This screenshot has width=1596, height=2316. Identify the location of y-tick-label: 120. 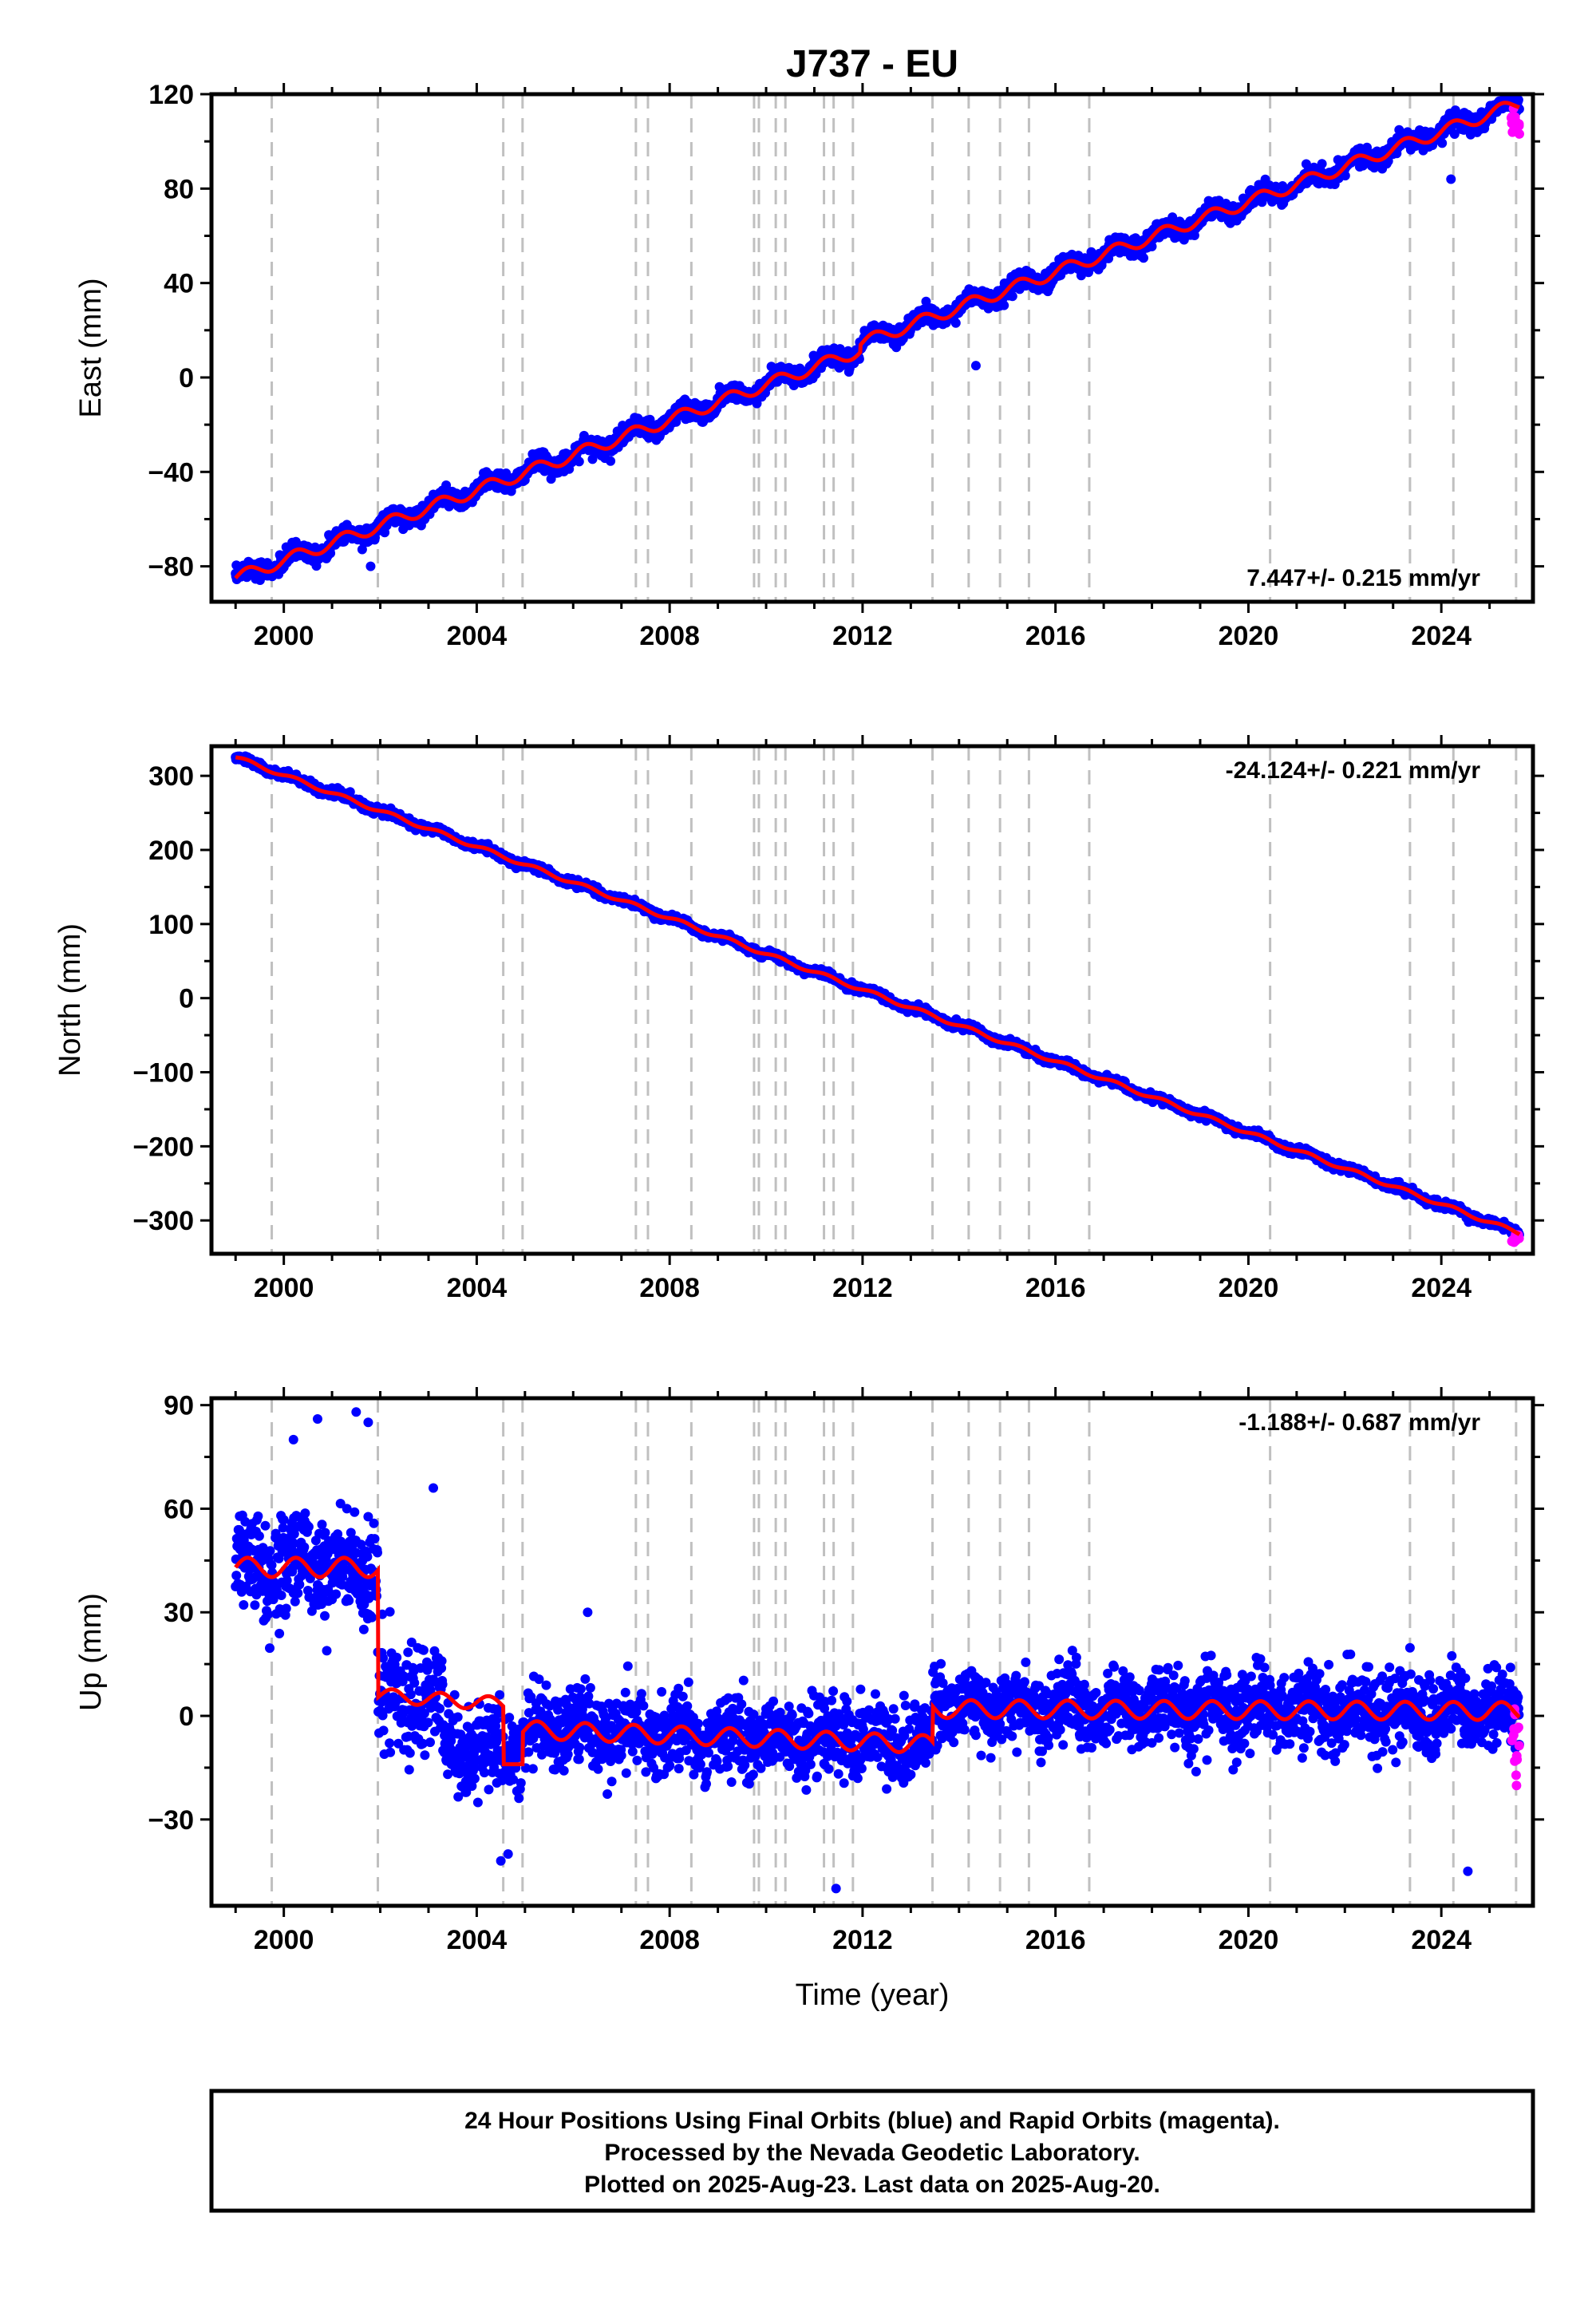
(171, 95).